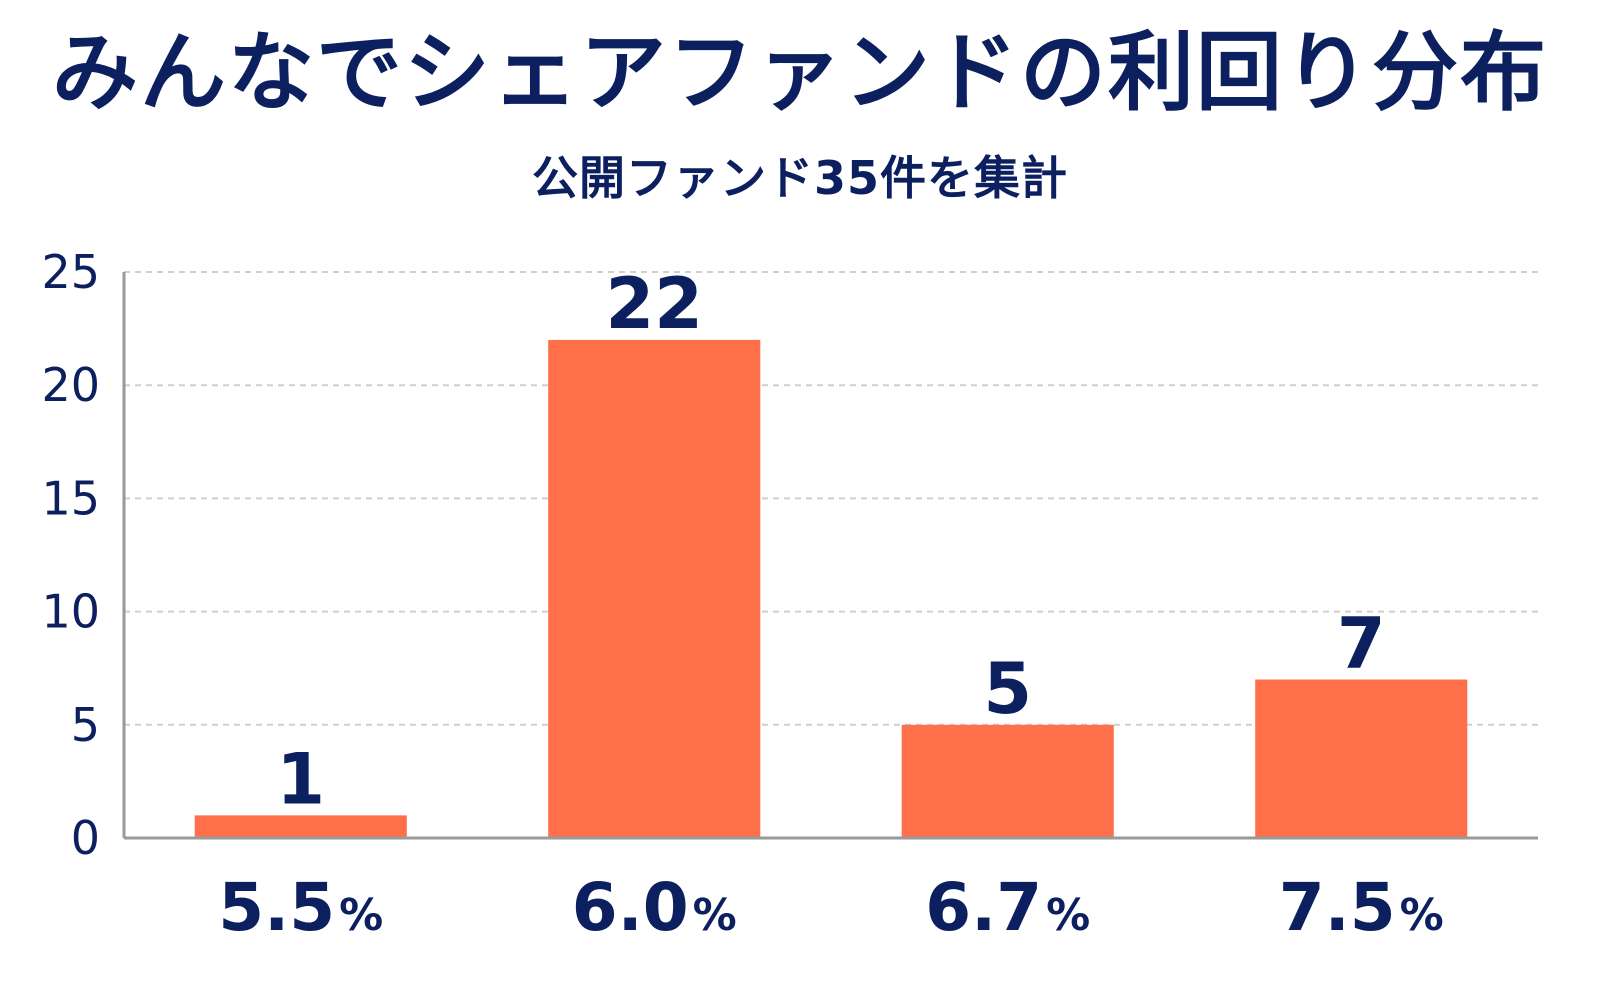  What do you see at coordinates (654, 304) in the screenshot?
I see `bar-value-label: 22` at bounding box center [654, 304].